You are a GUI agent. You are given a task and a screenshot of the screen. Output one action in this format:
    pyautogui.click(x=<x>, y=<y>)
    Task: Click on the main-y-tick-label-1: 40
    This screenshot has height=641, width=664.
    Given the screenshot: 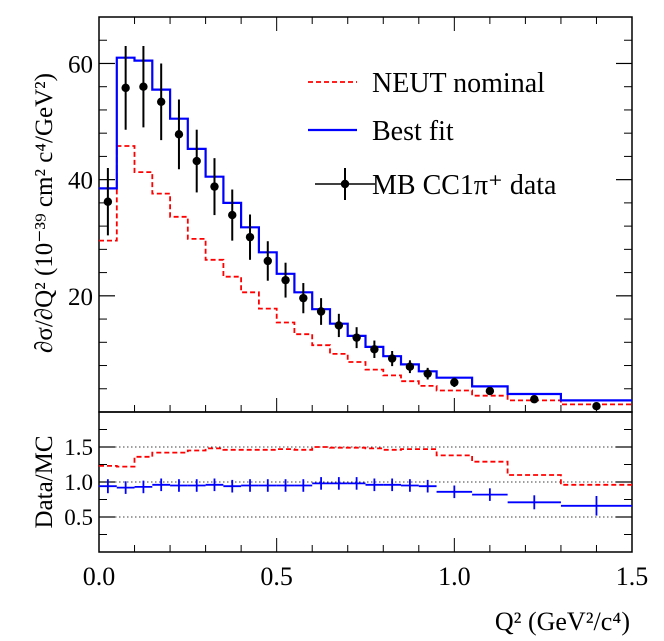 What is the action you would take?
    pyautogui.click(x=80, y=181)
    